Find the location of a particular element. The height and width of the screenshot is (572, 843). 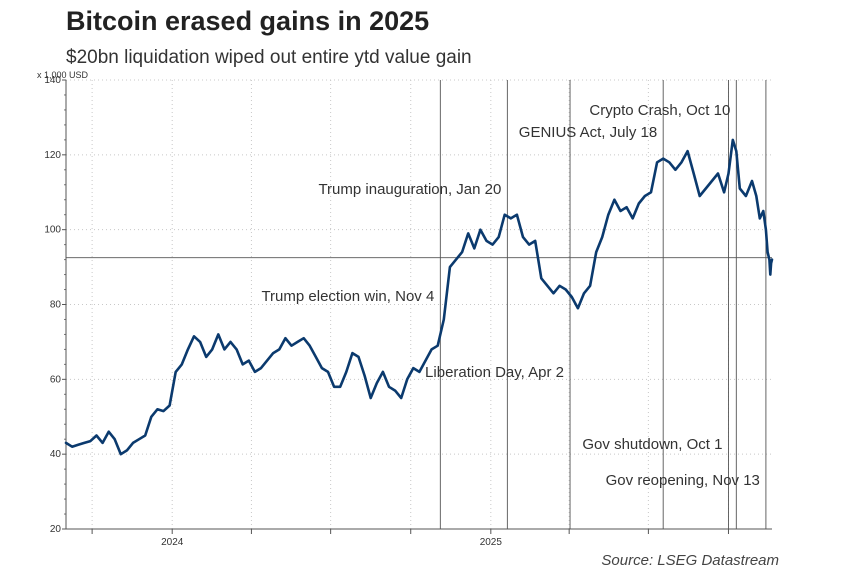

event-label-1: Trump inauguration, Jan 20 is located at coordinates (409, 189).